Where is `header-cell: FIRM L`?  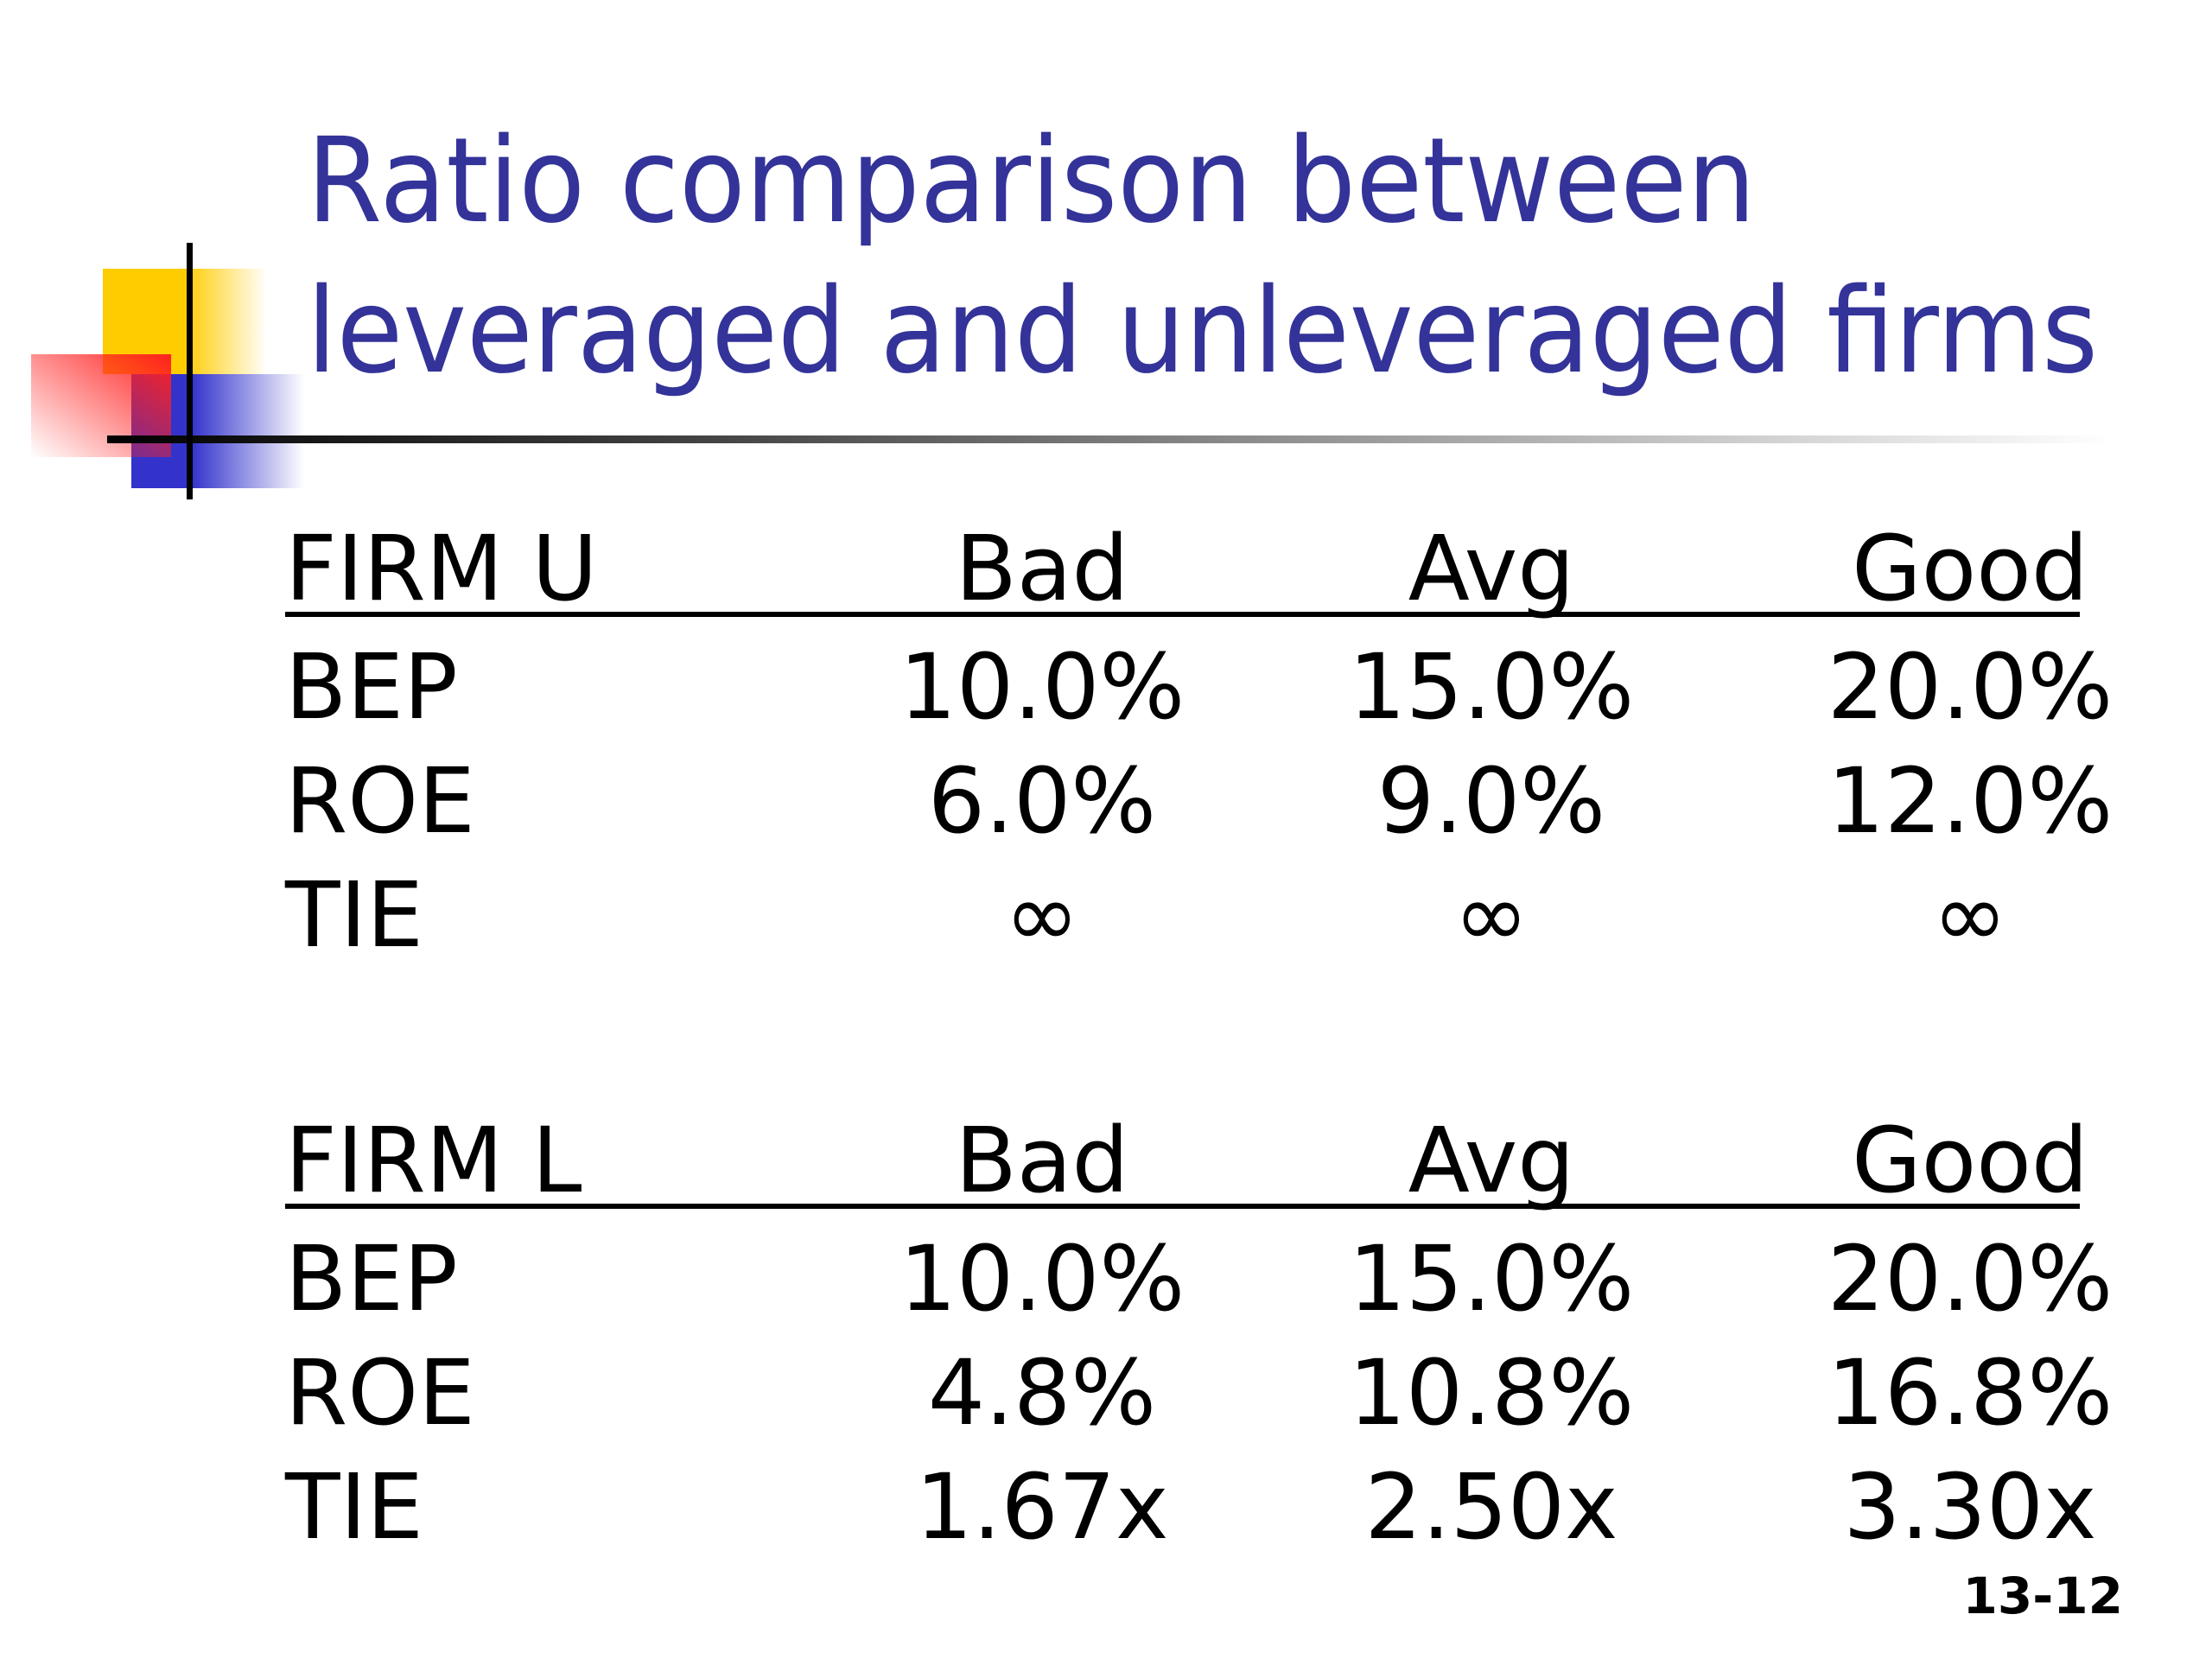
header-cell: FIRM L is located at coordinates (433, 1160).